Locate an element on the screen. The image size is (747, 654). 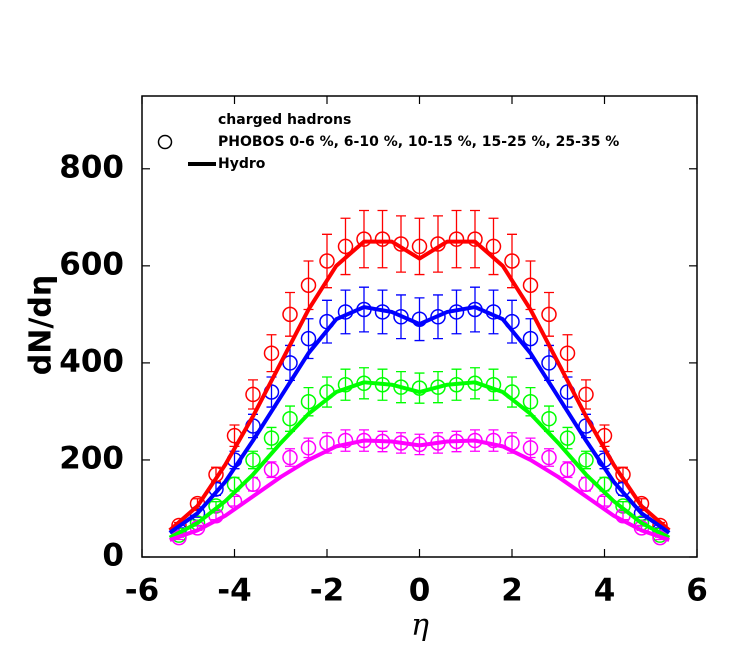
x-tick-label: -6 is located at coordinates (142, 591).